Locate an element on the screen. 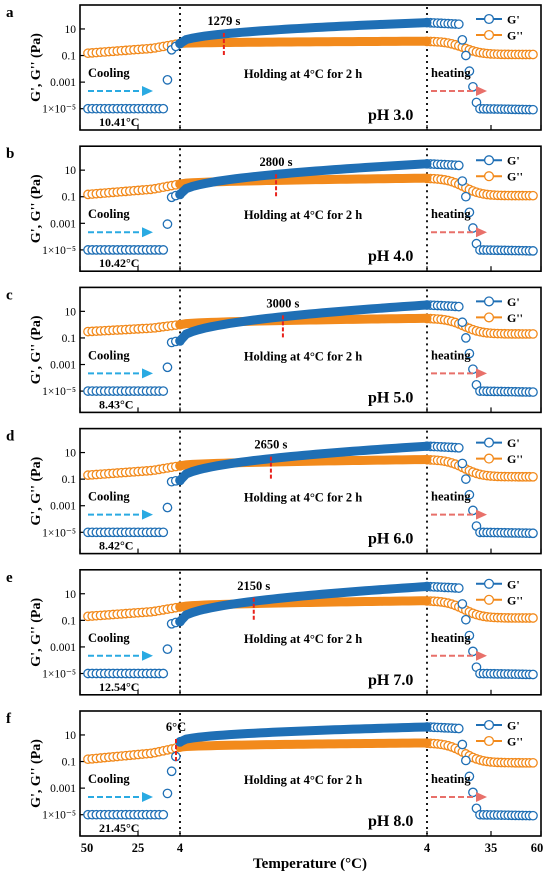 This screenshot has height=878, width=550. crossover-label: 2800 s is located at coordinates (276, 162).